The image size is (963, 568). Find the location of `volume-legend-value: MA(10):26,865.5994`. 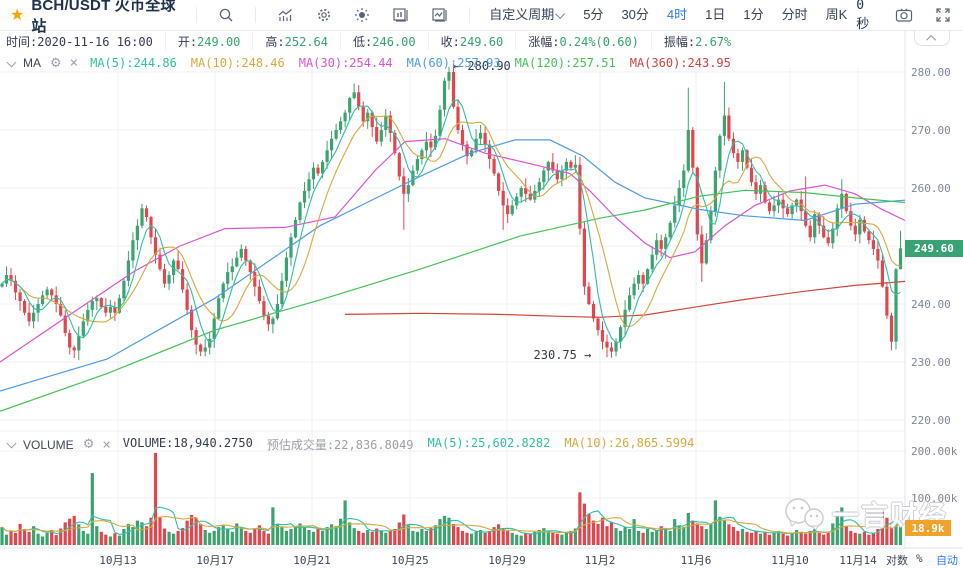

volume-legend-value: MA(10):26,865.5994 is located at coordinates (629, 443).